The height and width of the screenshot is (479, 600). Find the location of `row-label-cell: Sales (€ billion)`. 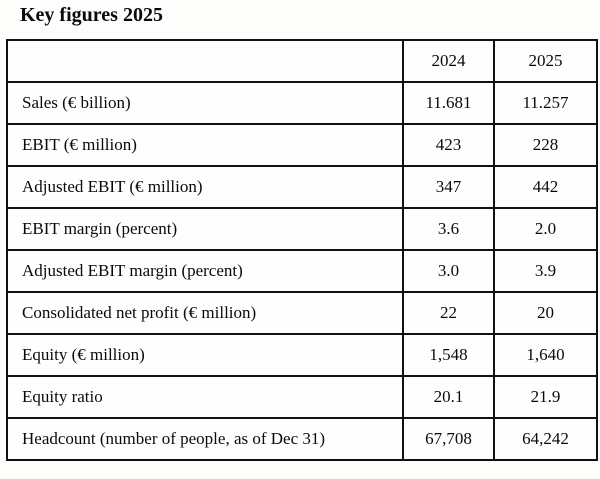

row-label-cell: Sales (€ billion) is located at coordinates (205, 103).